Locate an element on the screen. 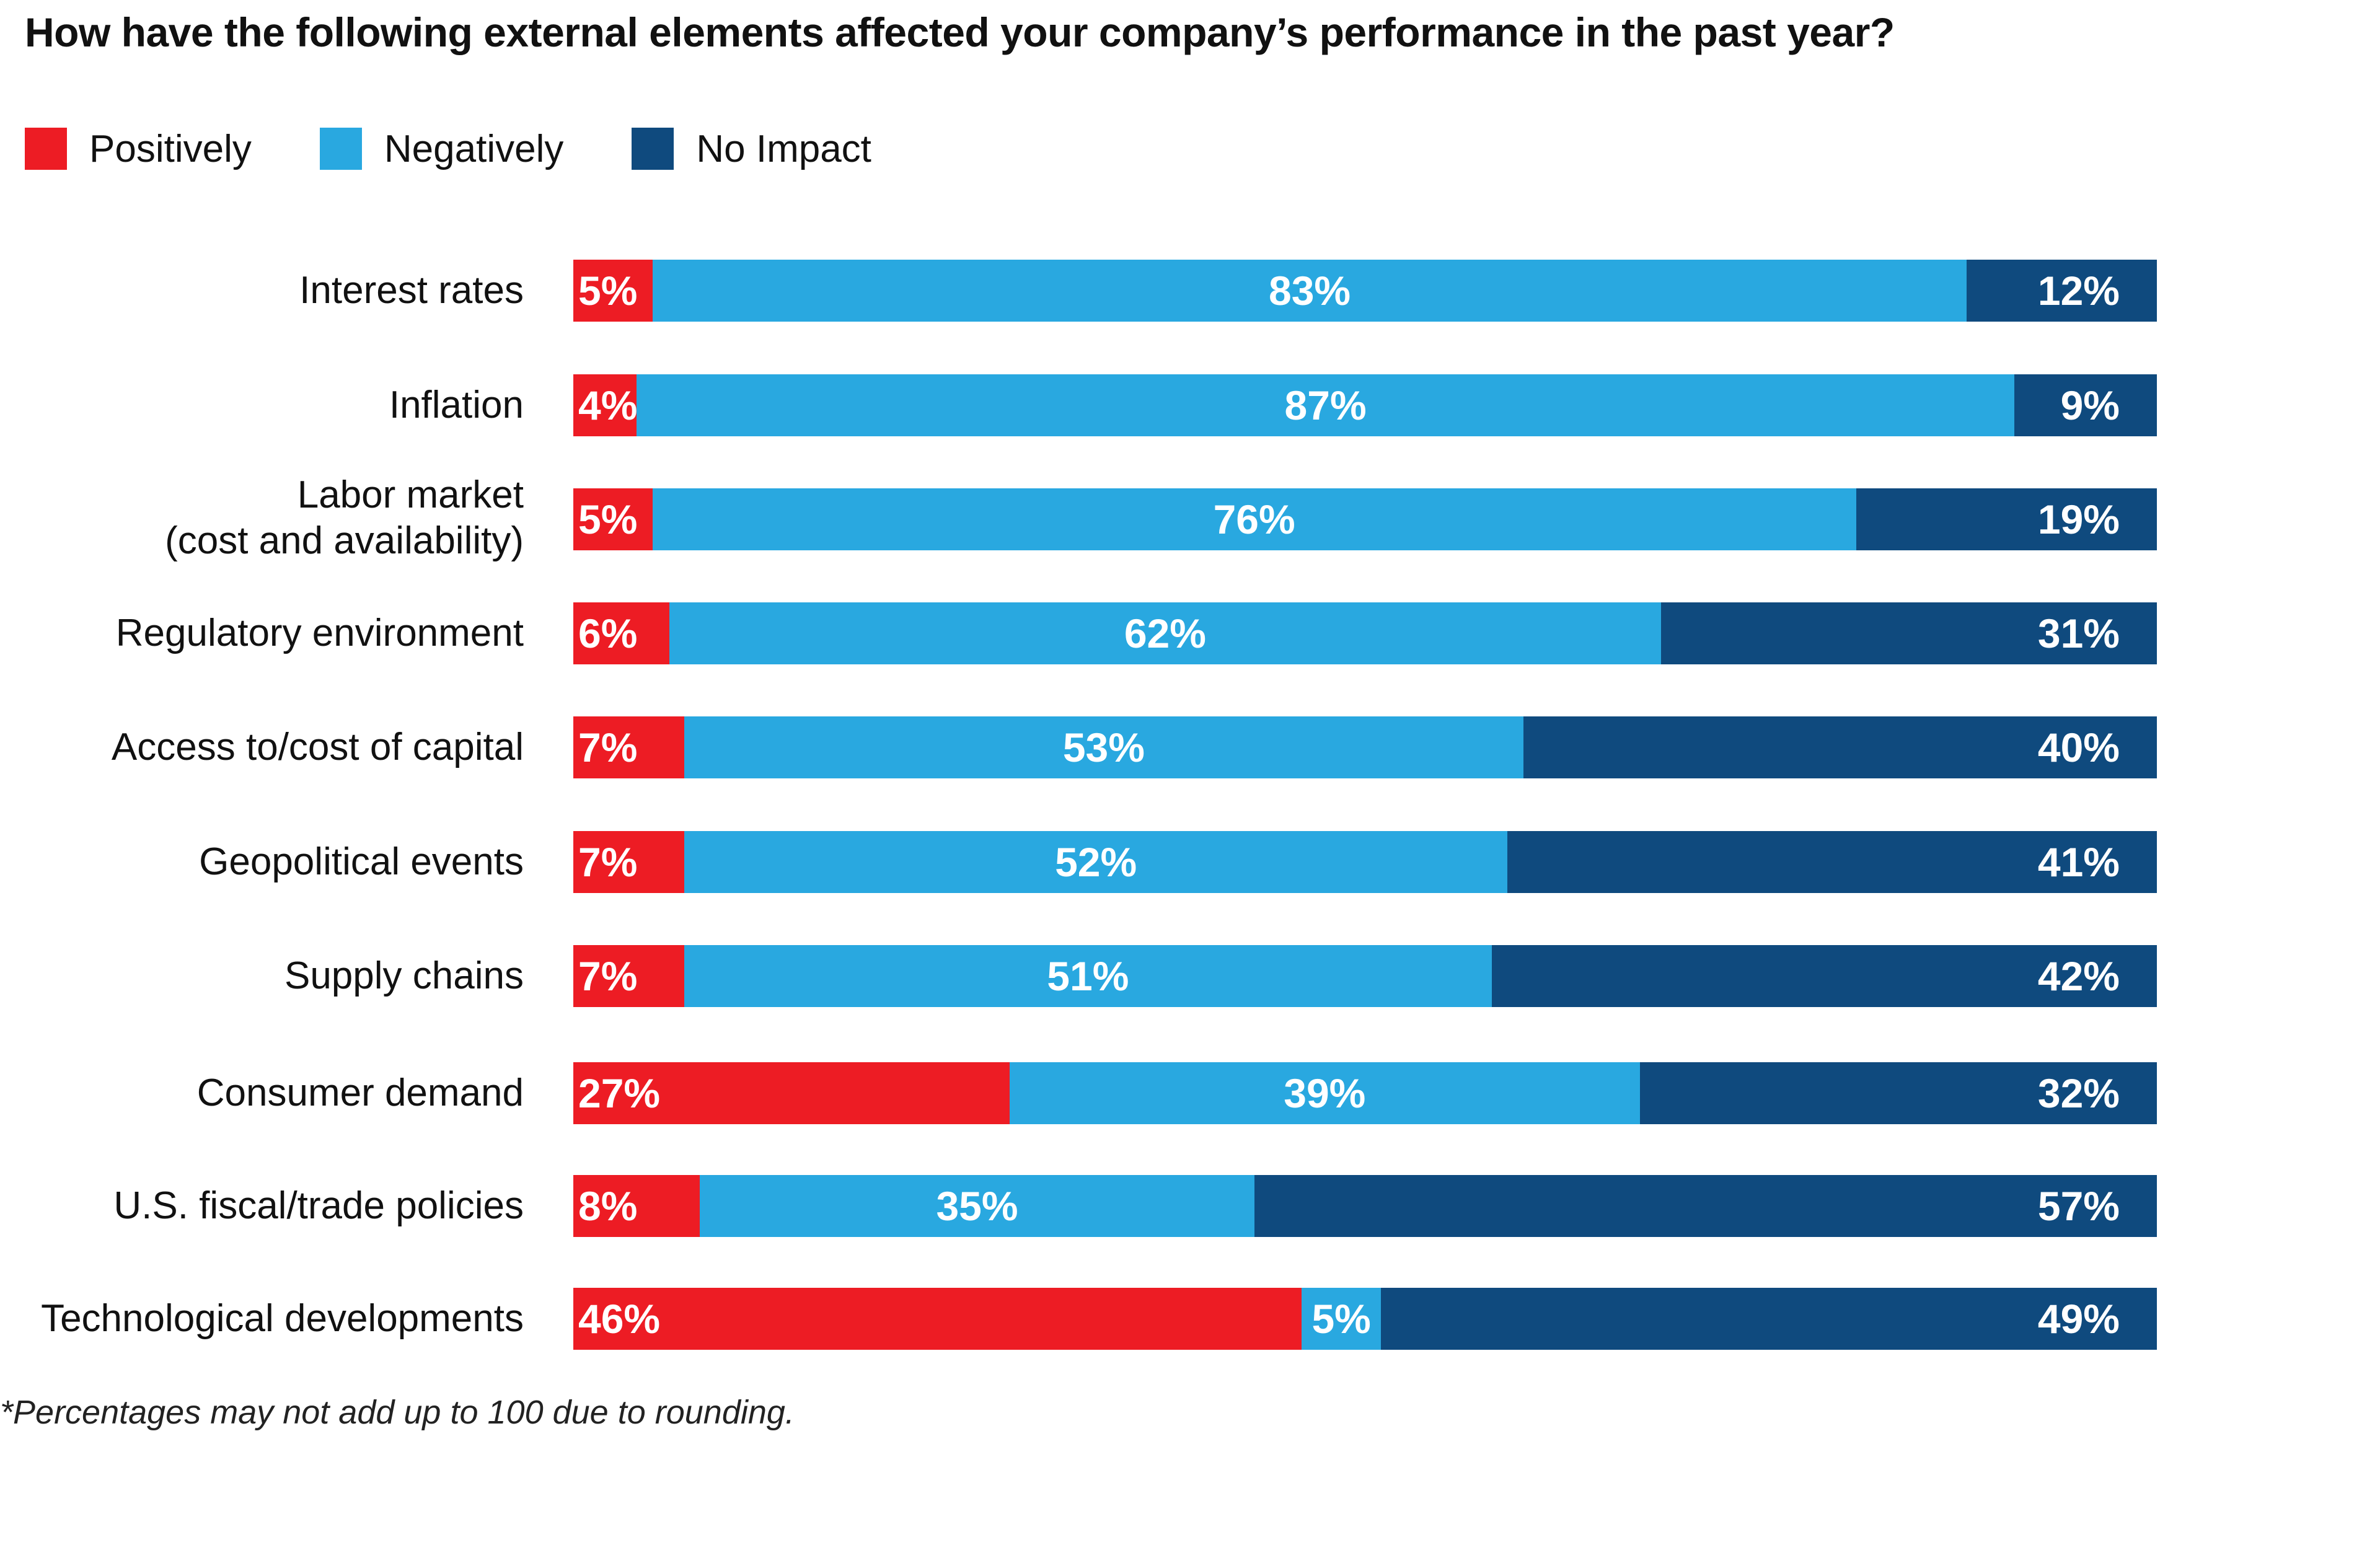 The image size is (2380, 1558). bar-row: 5% 83% 12% is located at coordinates (1365, 291).